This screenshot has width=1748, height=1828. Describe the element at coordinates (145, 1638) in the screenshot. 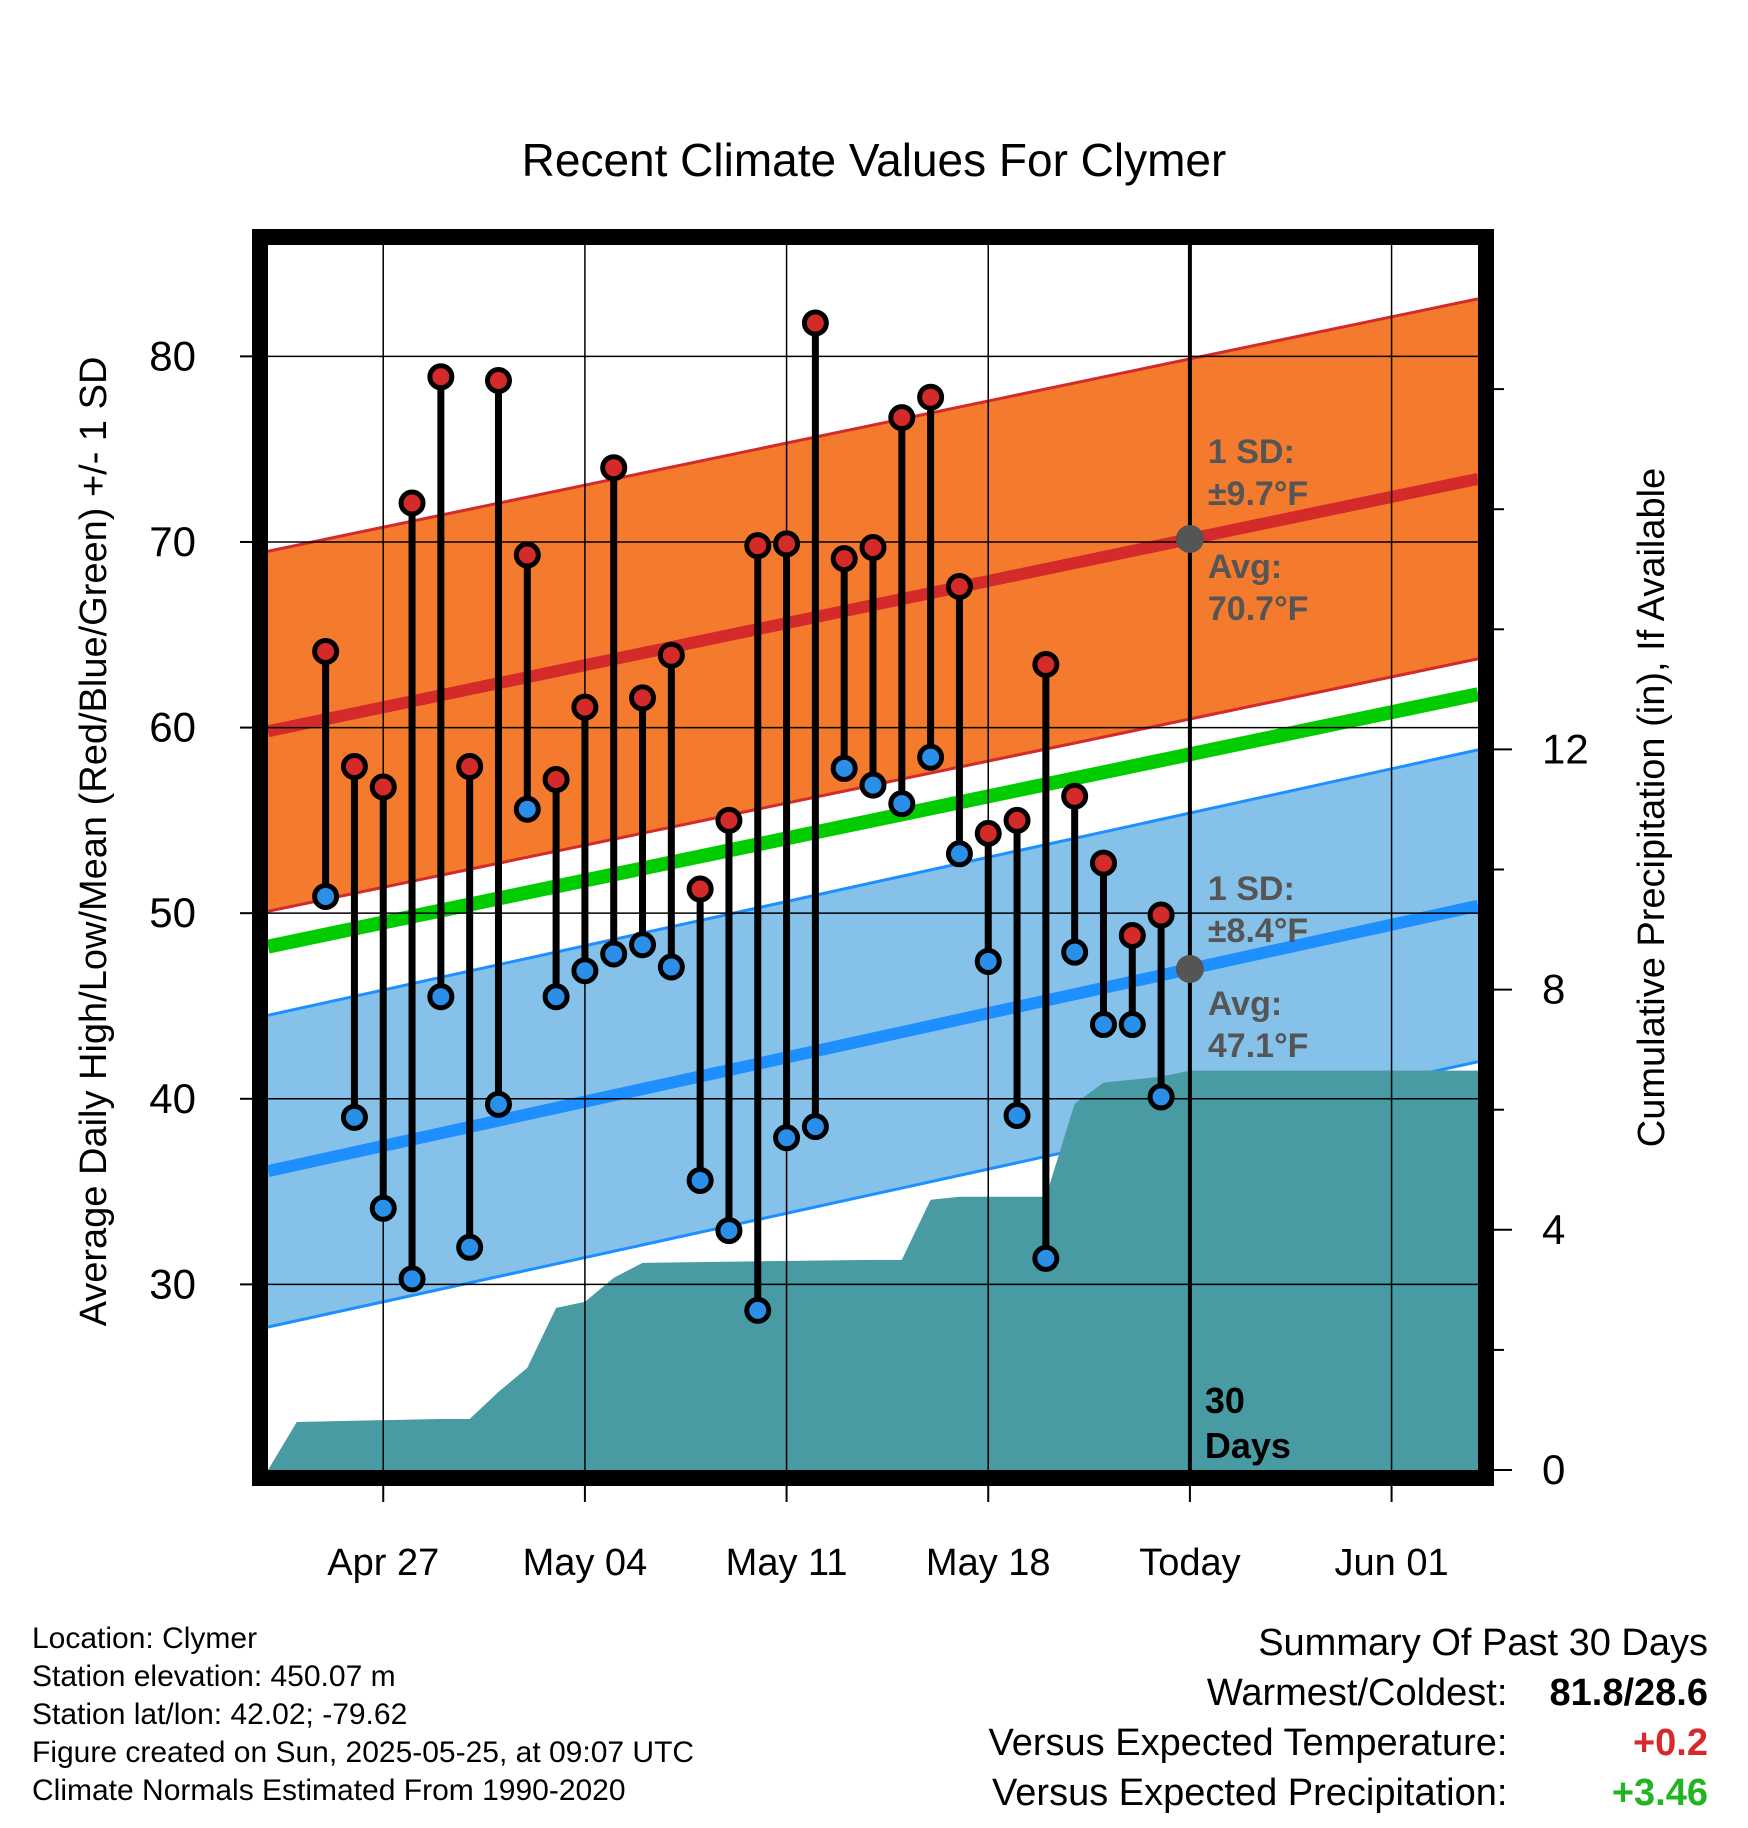

I see `location-text: Location: Clymer` at that location.